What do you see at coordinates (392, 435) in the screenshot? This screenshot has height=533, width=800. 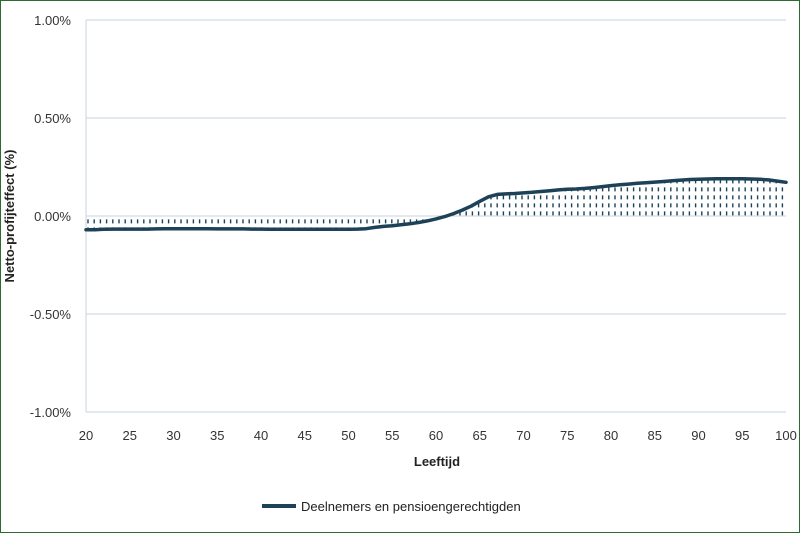 I see `x-tick-label: 55` at bounding box center [392, 435].